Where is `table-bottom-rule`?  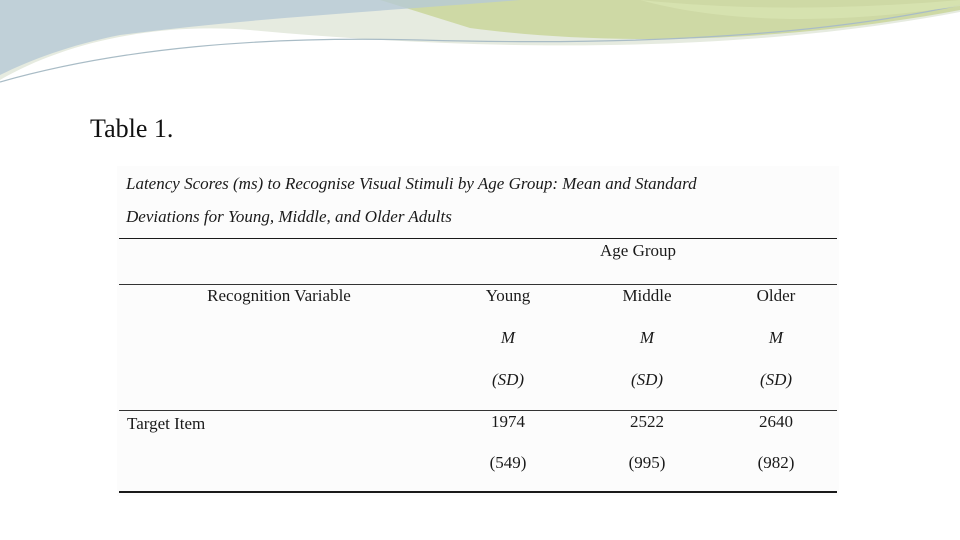
table-bottom-rule is located at coordinates (478, 492).